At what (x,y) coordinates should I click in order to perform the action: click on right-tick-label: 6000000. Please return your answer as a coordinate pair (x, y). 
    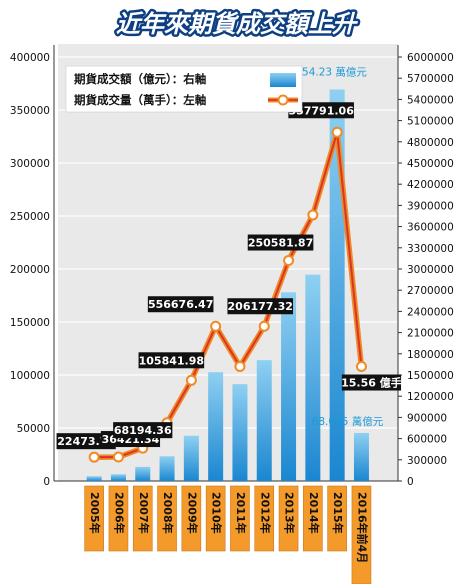
    Looking at the image, I should click on (430, 58).